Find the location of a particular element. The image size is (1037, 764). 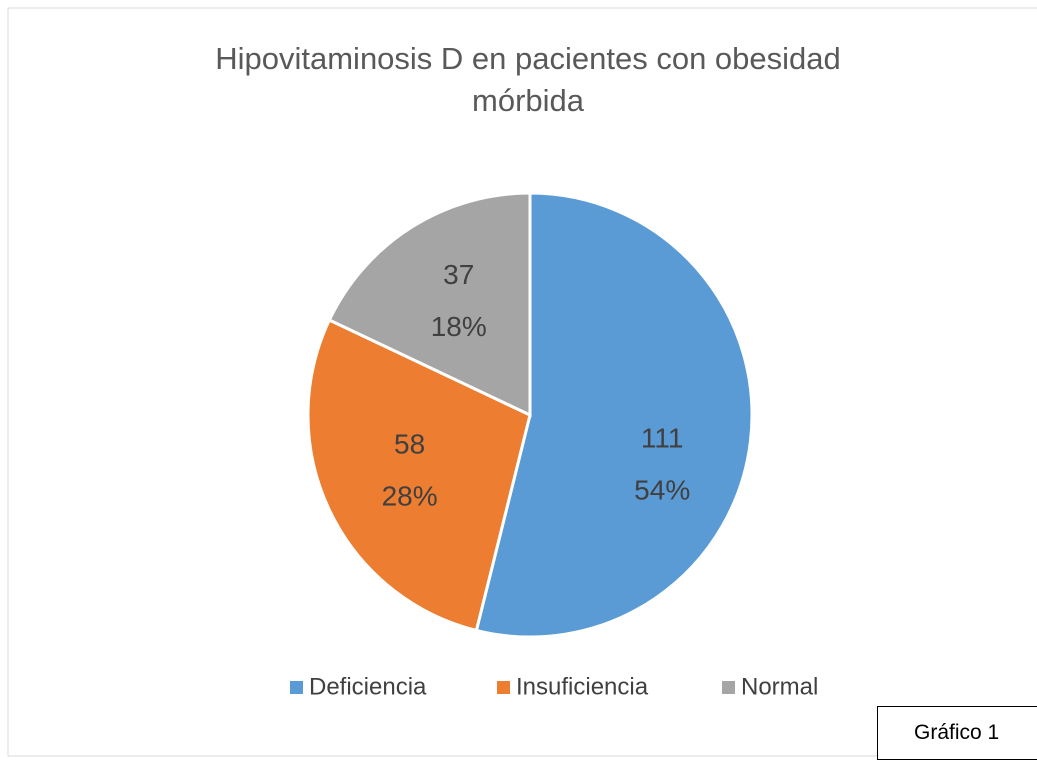

caption: Gráfico 1 is located at coordinates (957, 733).